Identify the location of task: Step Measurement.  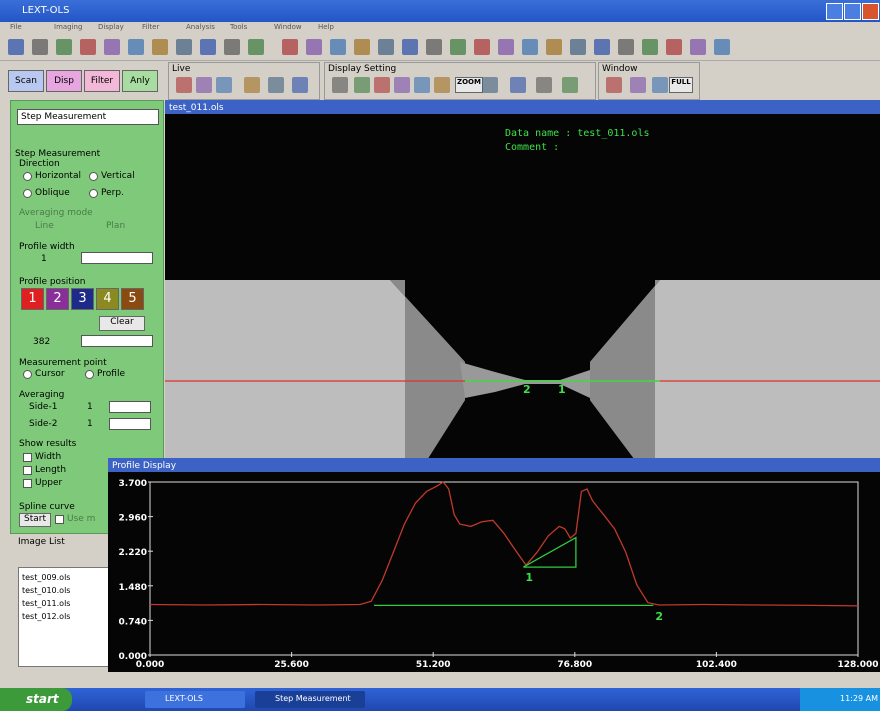
(310, 699).